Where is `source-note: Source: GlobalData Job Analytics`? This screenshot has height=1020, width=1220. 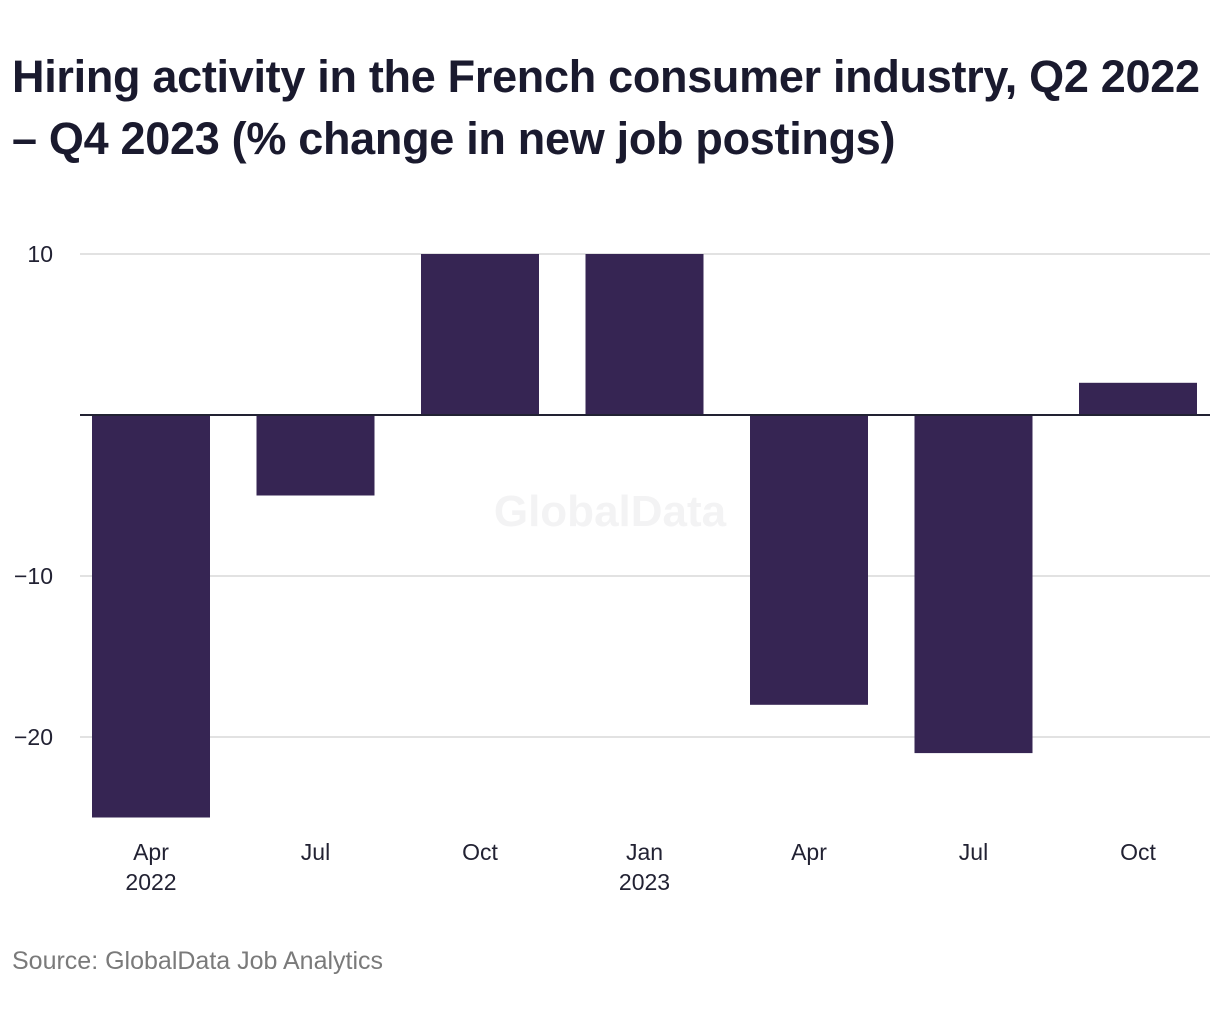
source-note: Source: GlobalData Job Analytics is located at coordinates (198, 961).